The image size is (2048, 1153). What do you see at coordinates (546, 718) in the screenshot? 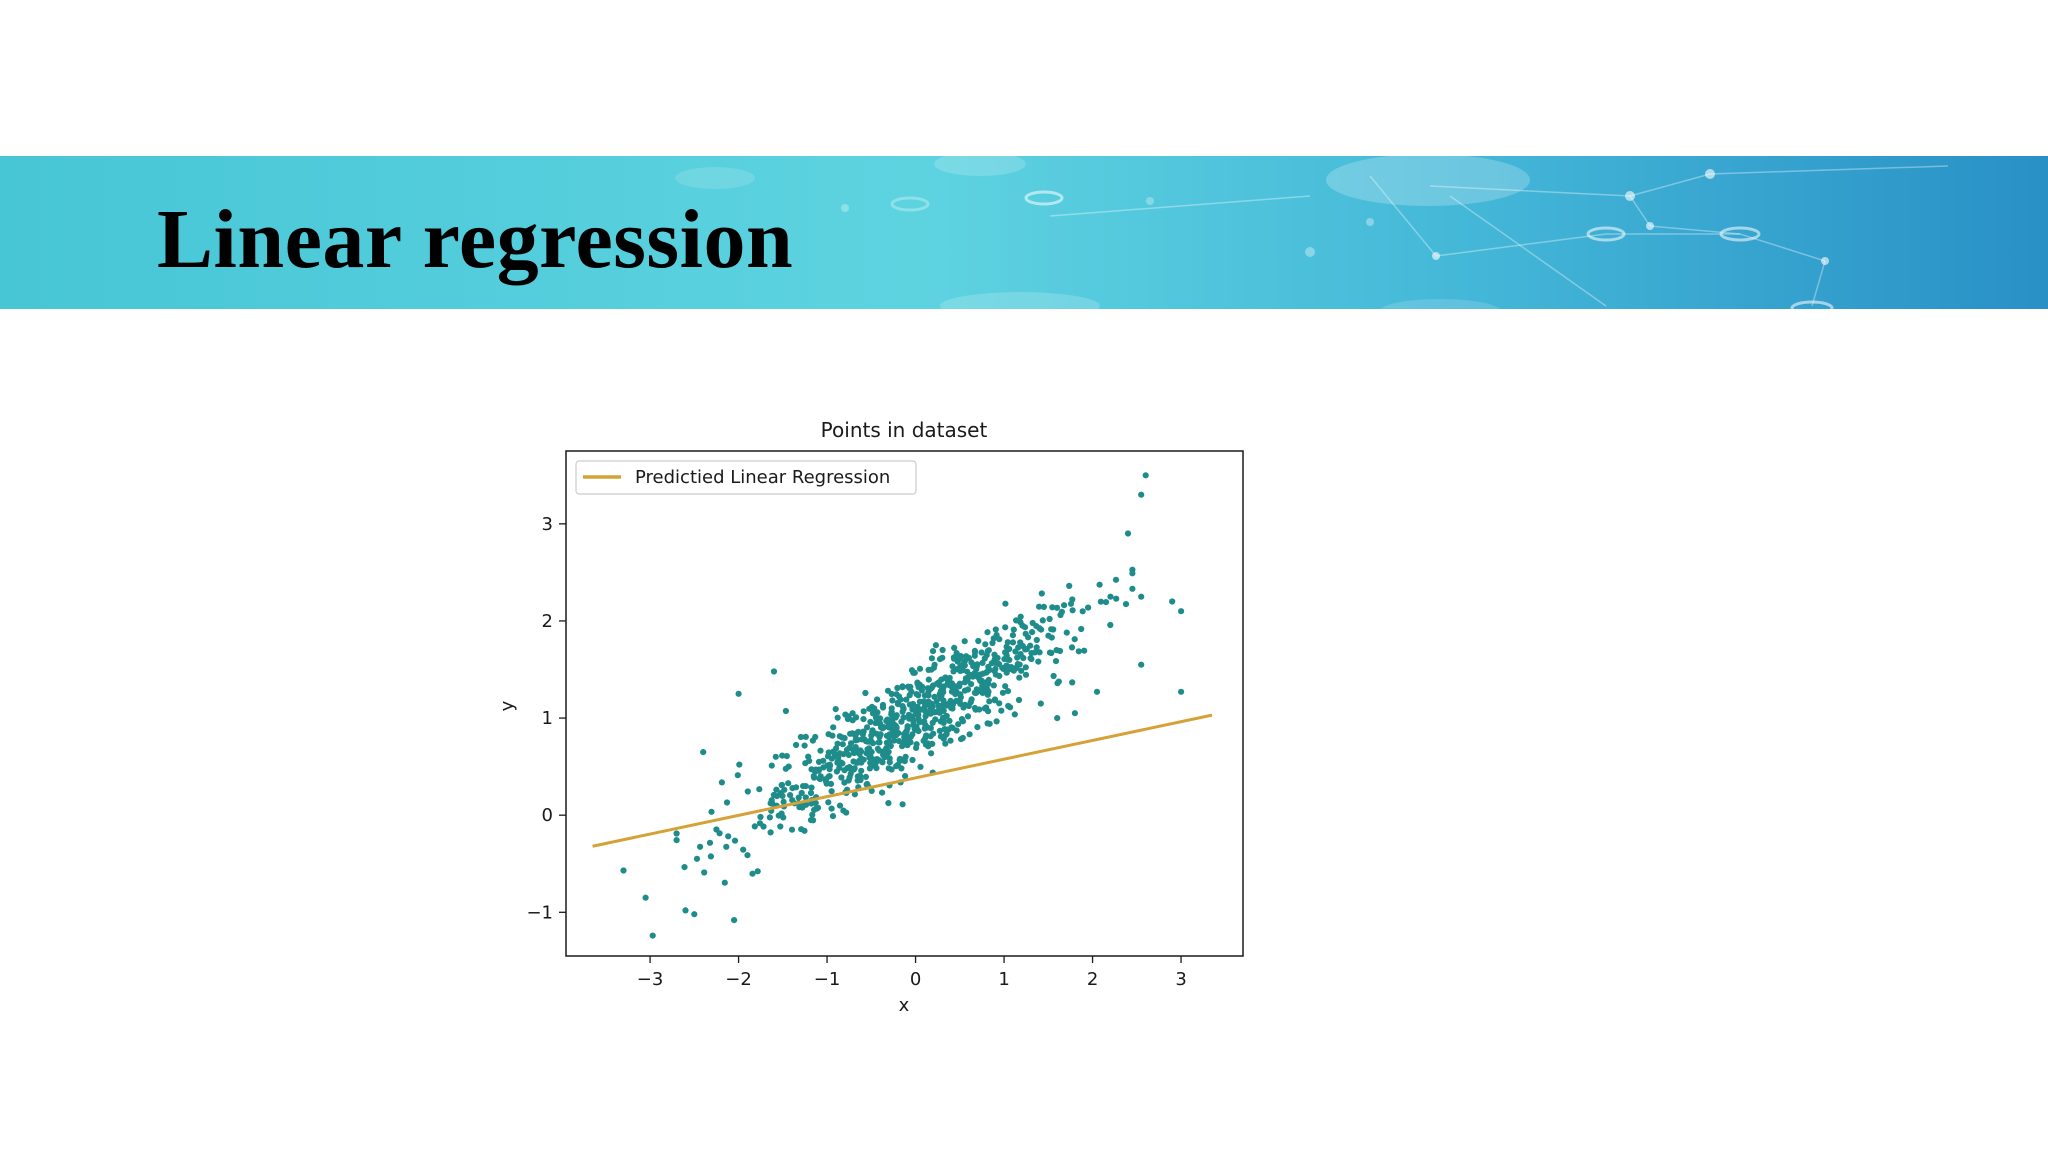
I see `y-axis: −1 0 1 2 3` at bounding box center [546, 718].